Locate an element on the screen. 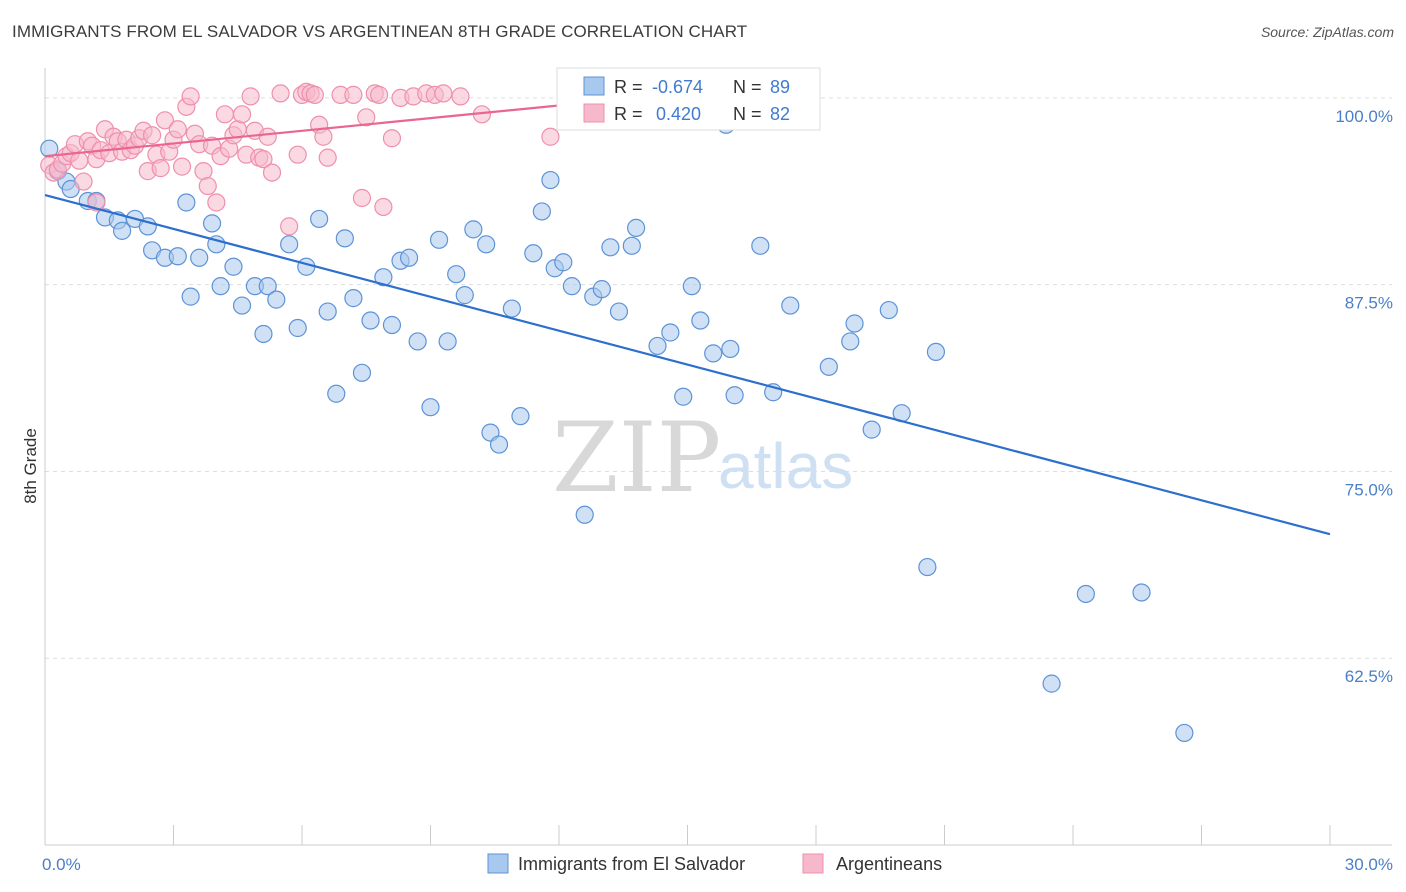 This screenshot has height=892, width=1406. watermark: ZIP atlas is located at coordinates (702, 458).